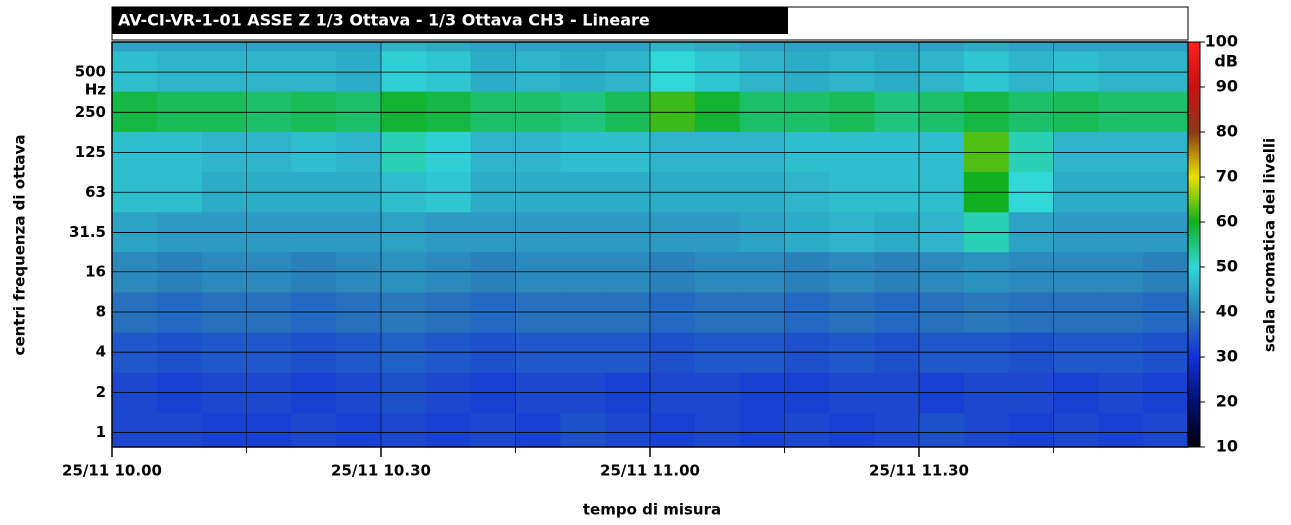 The image size is (1291, 525). I want to click on colorbar-tick-label: 10, so click(1227, 446).